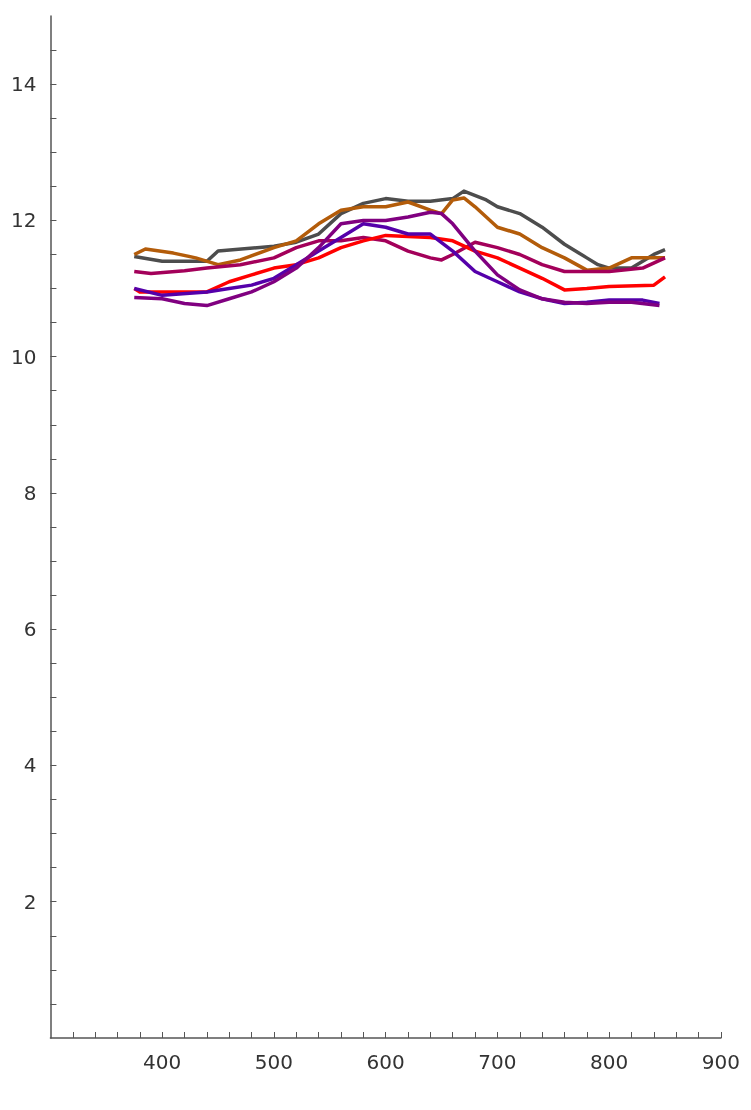 The height and width of the screenshot is (1110, 751). Describe the element at coordinates (24, 356) in the screenshot. I see `y-tick-label: 10` at that location.